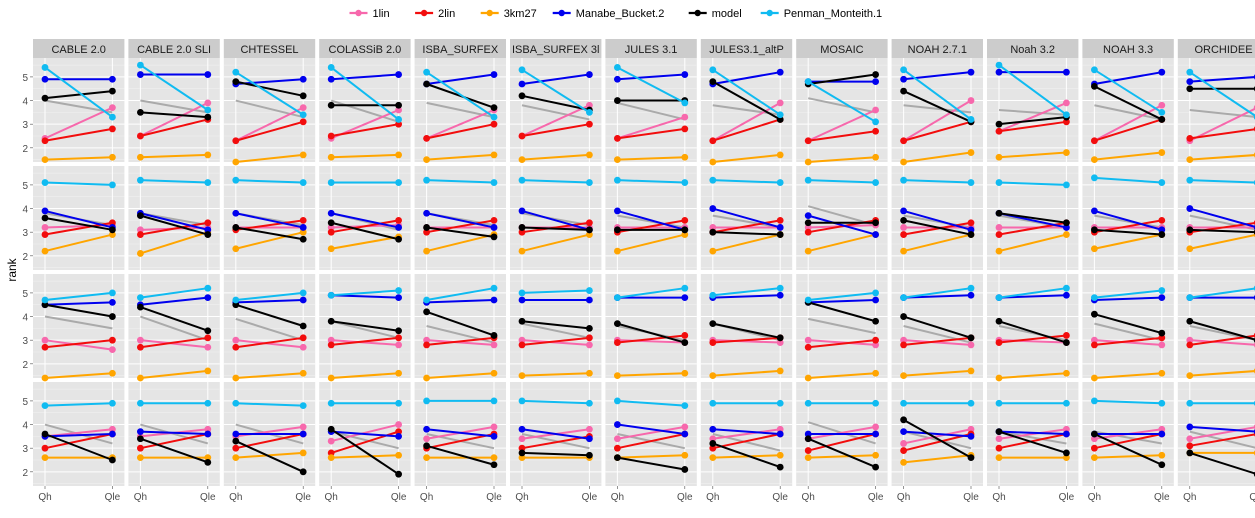 This screenshot has width=1255, height=518. Describe the element at coordinates (1216, 111) in the screenshot. I see `panel-correlation-orchidee` at that location.